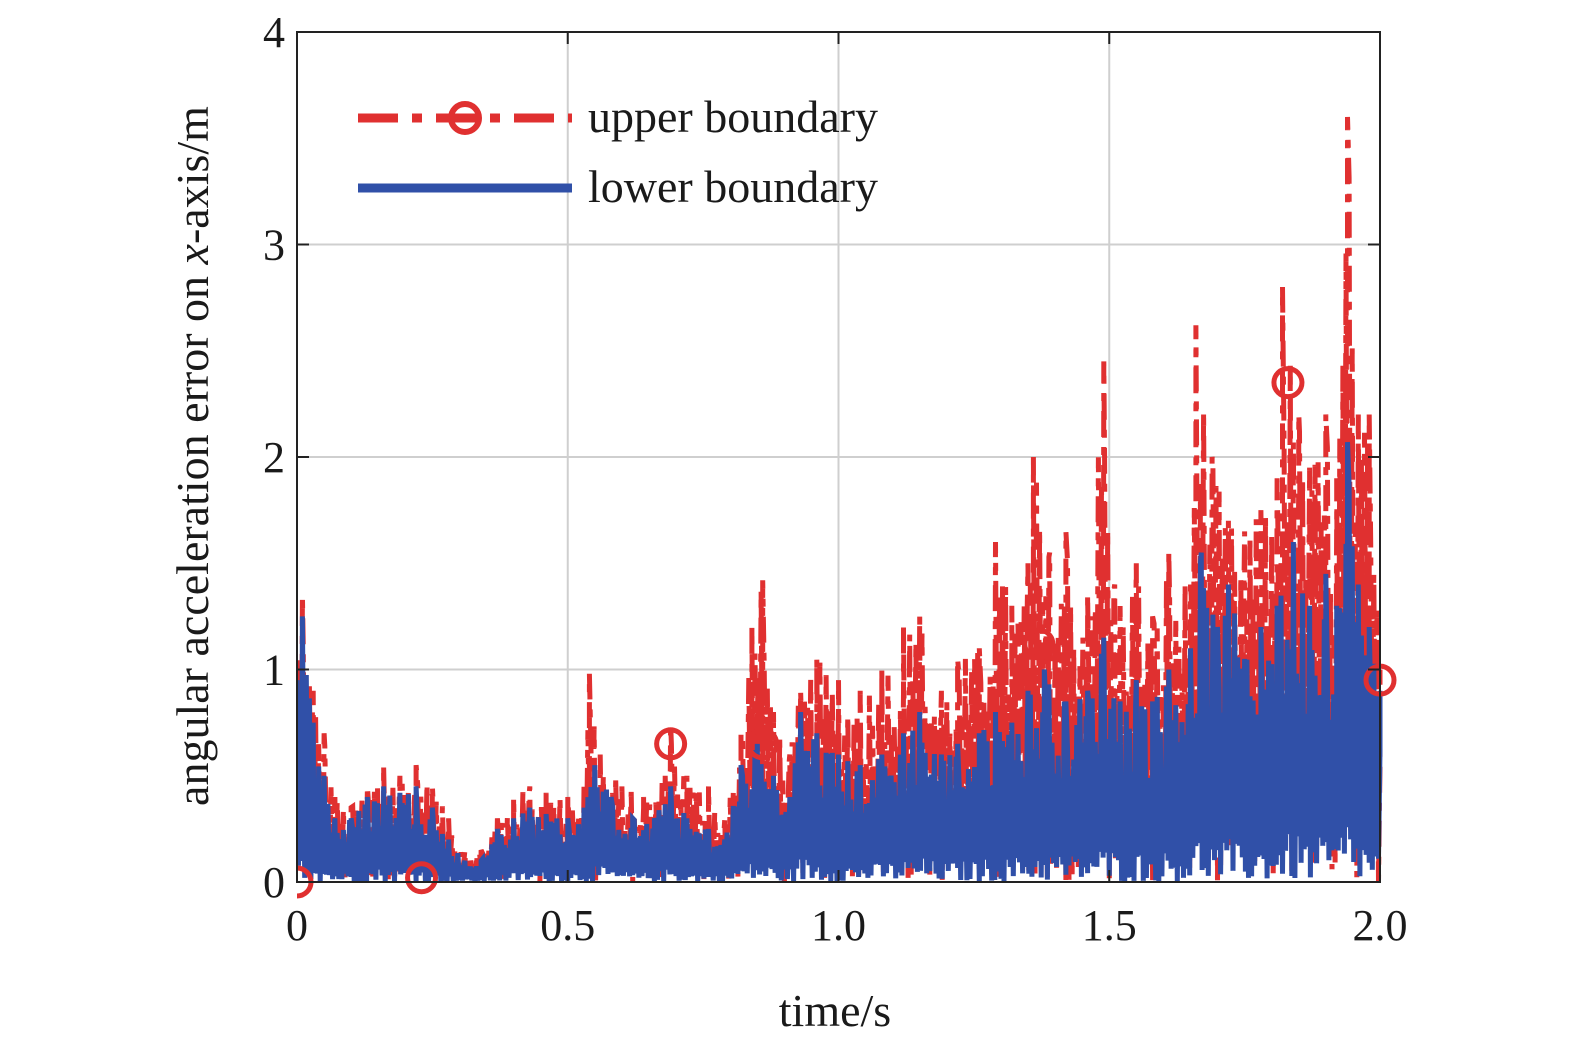 This screenshot has width=1575, height=1047. I want to click on y-tick-label: 3, so click(274, 245).